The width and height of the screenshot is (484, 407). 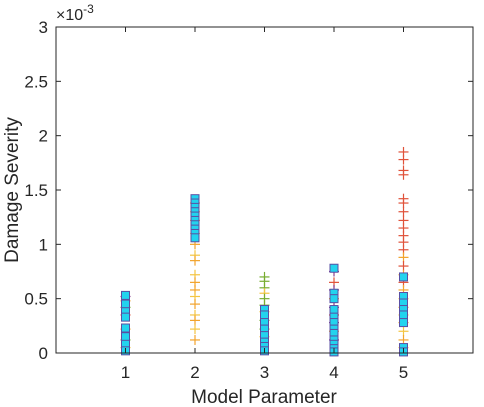 I want to click on y-tick-label: 3, so click(x=43, y=27).